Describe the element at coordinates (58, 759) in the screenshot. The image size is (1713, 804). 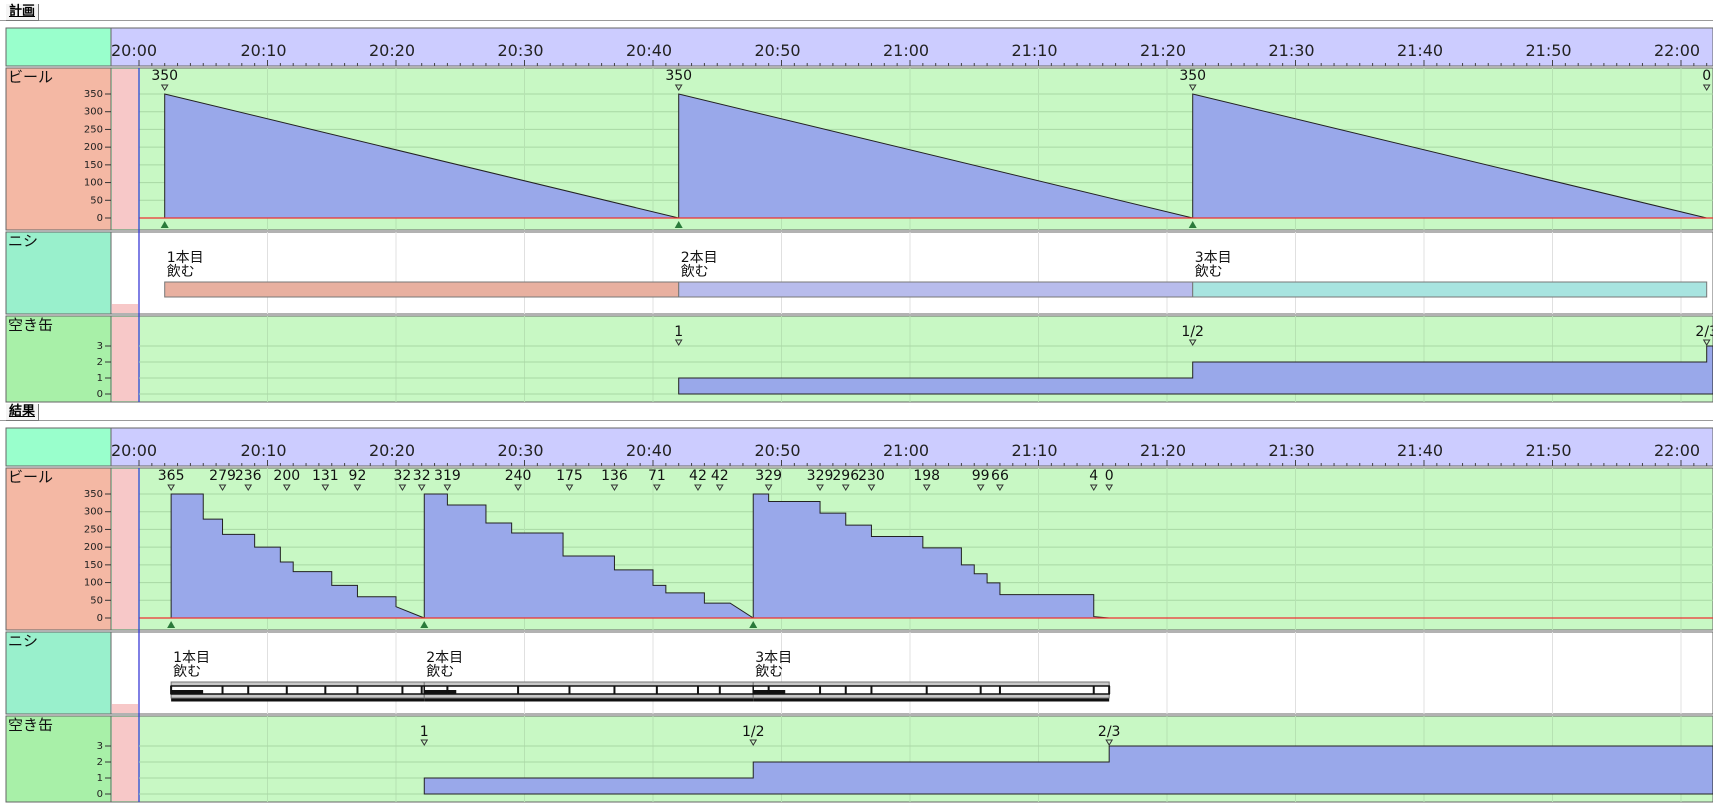
I see `akikan-row-label` at that location.